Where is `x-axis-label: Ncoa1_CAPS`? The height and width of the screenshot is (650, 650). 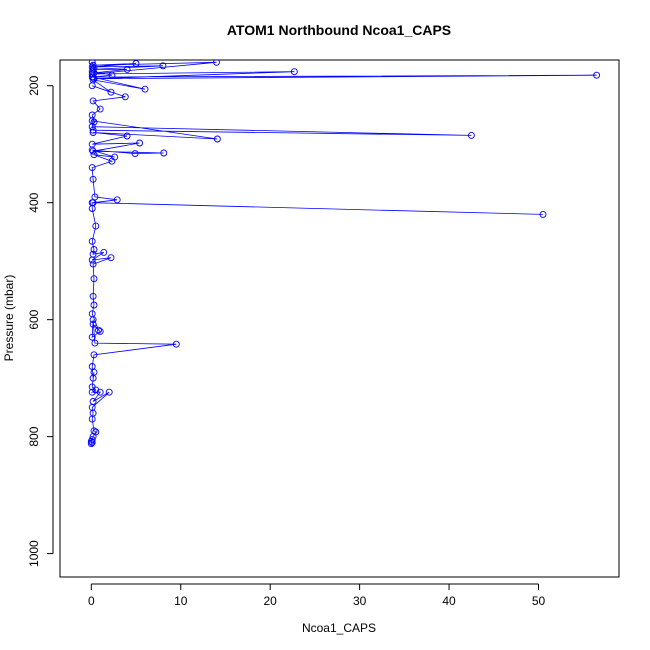 x-axis-label: Ncoa1_CAPS is located at coordinates (339, 628).